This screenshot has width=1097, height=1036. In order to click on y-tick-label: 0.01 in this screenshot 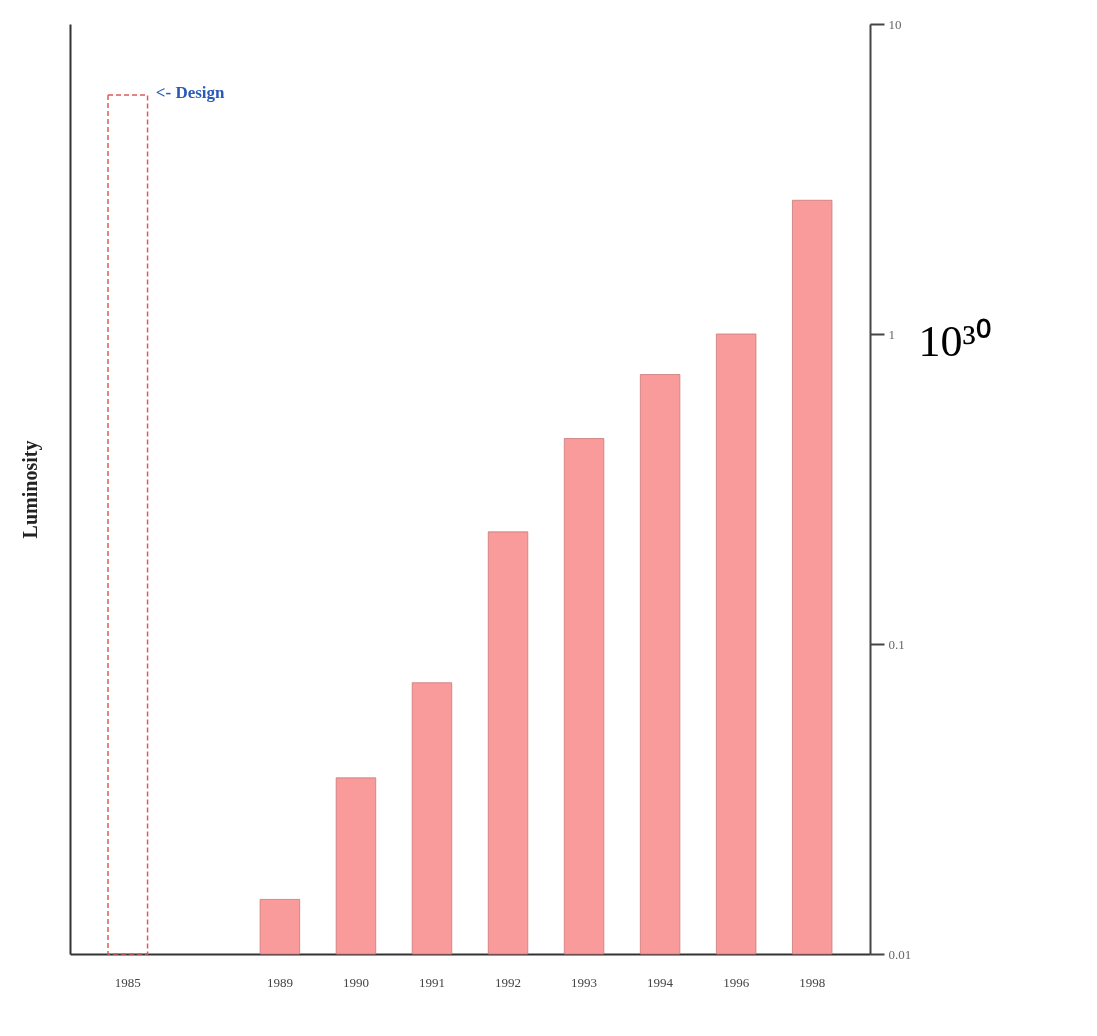, I will do `click(900, 954)`.